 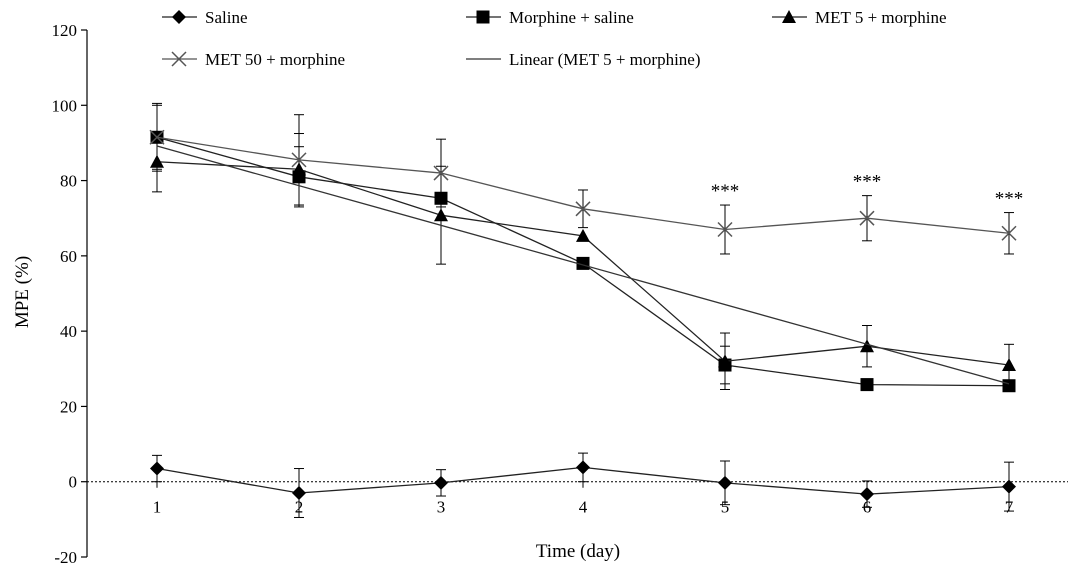 I want to click on x-tick-label: 3, so click(x=441, y=507).